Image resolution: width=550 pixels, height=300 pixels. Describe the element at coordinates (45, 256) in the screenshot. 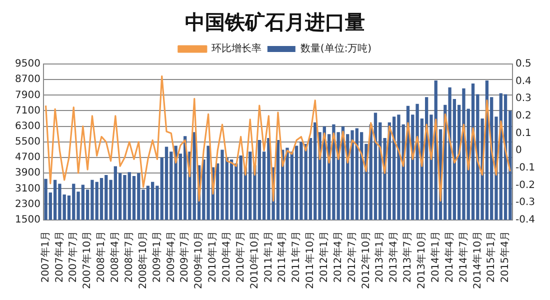

I see `x-tick-label: 2007年1月` at that location.